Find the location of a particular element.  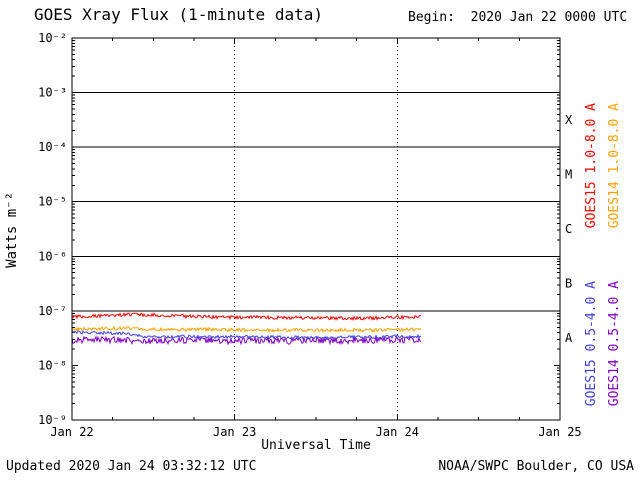

x-axis-label: Universal Time is located at coordinates (316, 445).